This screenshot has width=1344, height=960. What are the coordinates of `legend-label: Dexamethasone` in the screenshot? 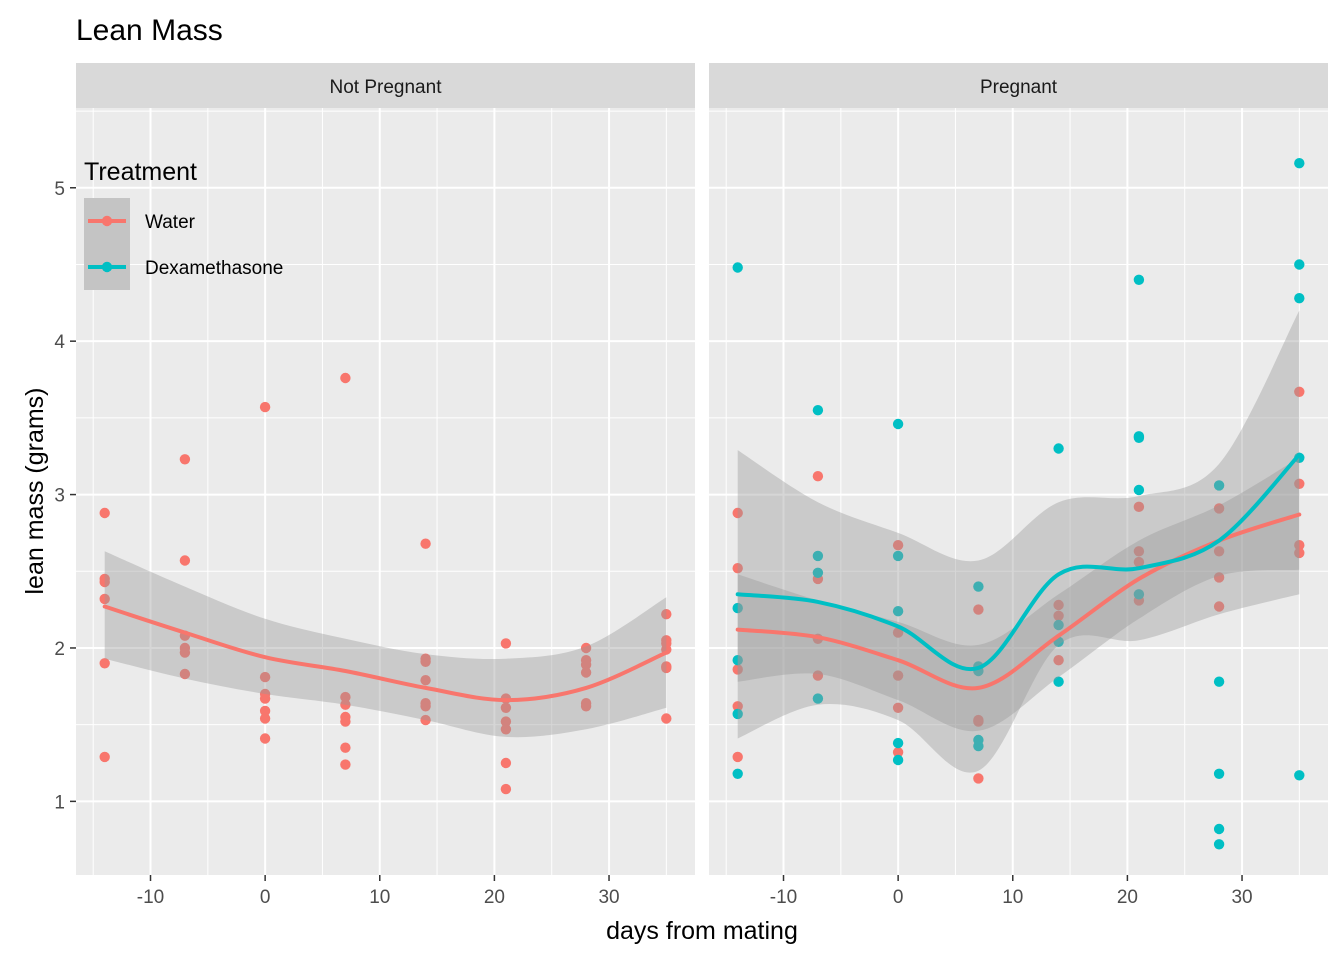 It's located at (214, 268).